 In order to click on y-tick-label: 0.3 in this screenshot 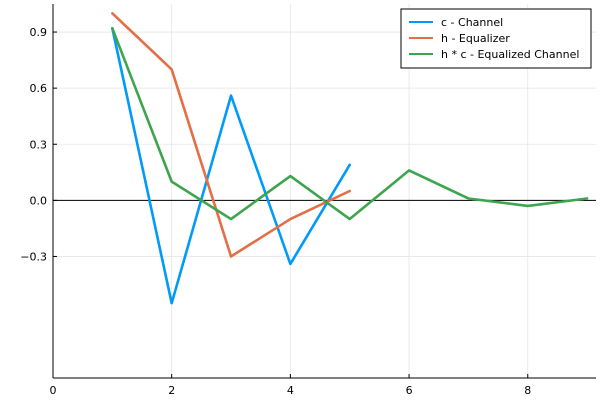, I will do `click(39, 144)`.